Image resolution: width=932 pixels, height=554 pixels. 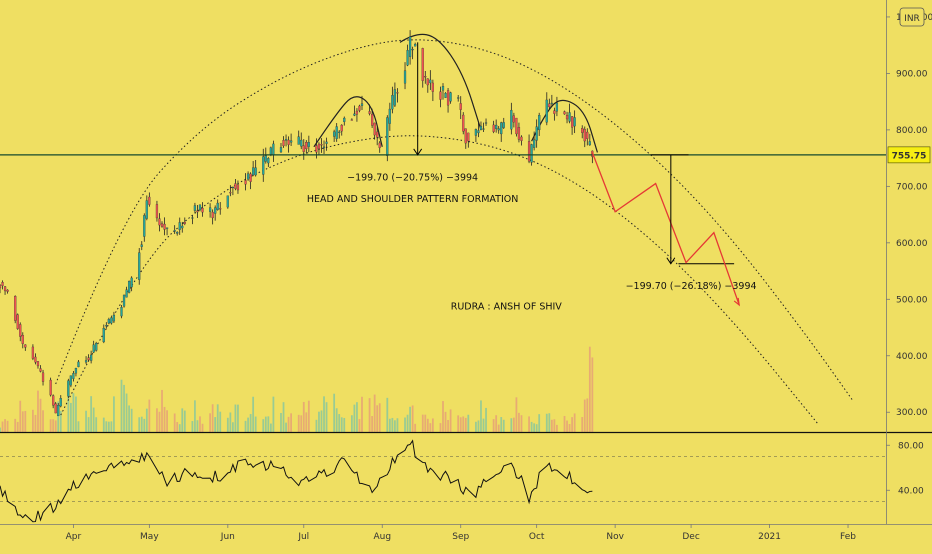 What do you see at coordinates (912, 74) in the screenshot?
I see `y-tick-label: 900.00` at bounding box center [912, 74].